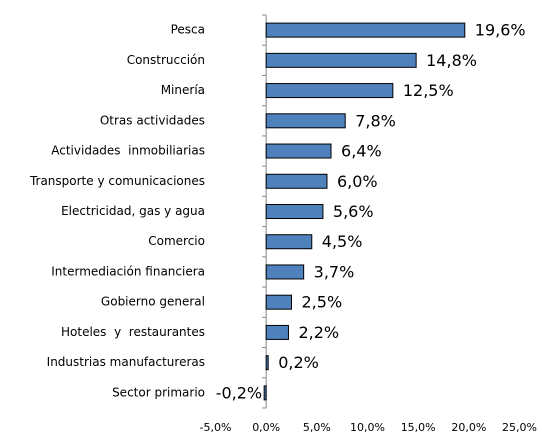 Image resolution: width=542 pixels, height=437 pixels. What do you see at coordinates (126, 362) in the screenshot?
I see `y-tick-label: Industrias manufactureras` at bounding box center [126, 362].